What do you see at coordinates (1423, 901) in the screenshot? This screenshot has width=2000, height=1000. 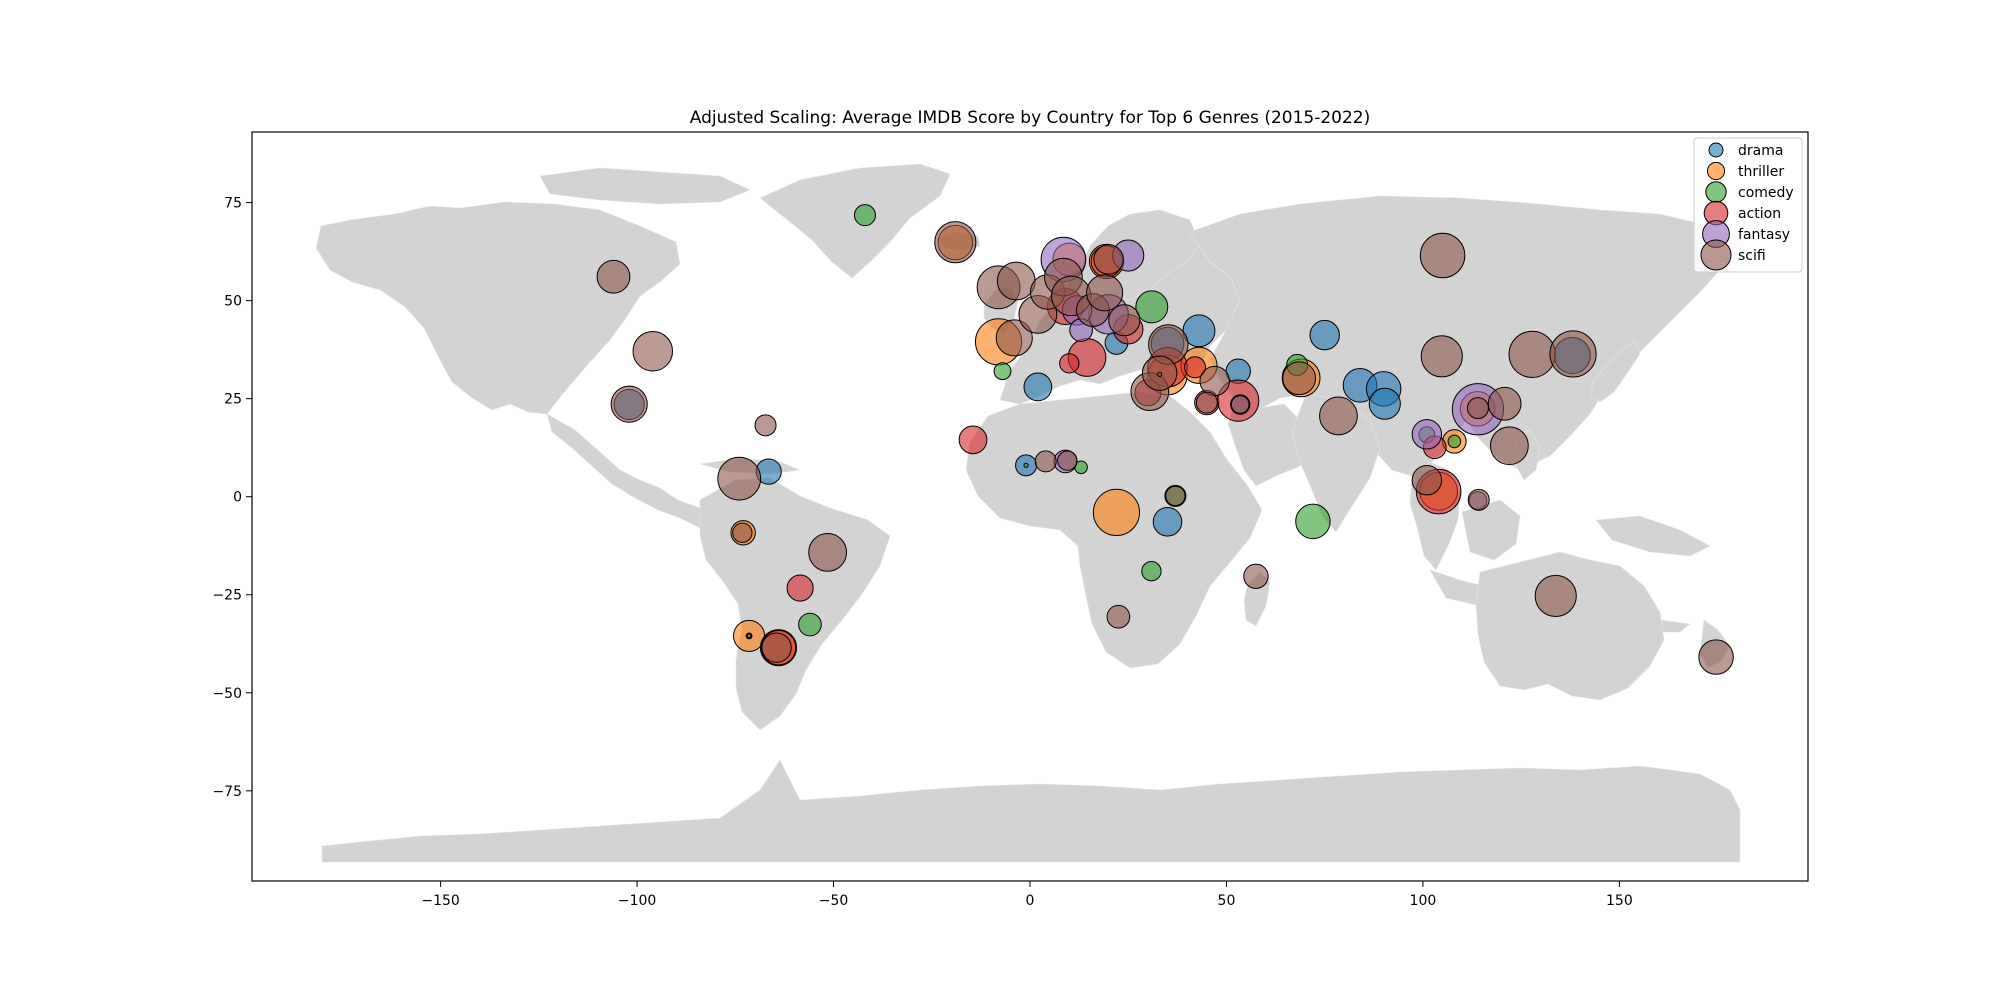 I see `x-tick-label: 100` at bounding box center [1423, 901].